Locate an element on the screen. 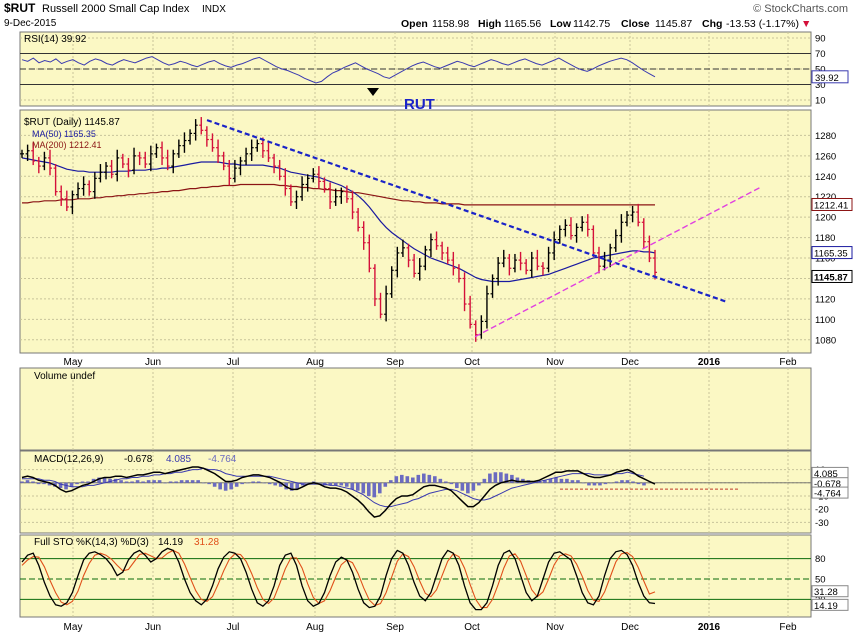 This screenshot has height=644, width=853. volume-panel is located at coordinates (415, 409).